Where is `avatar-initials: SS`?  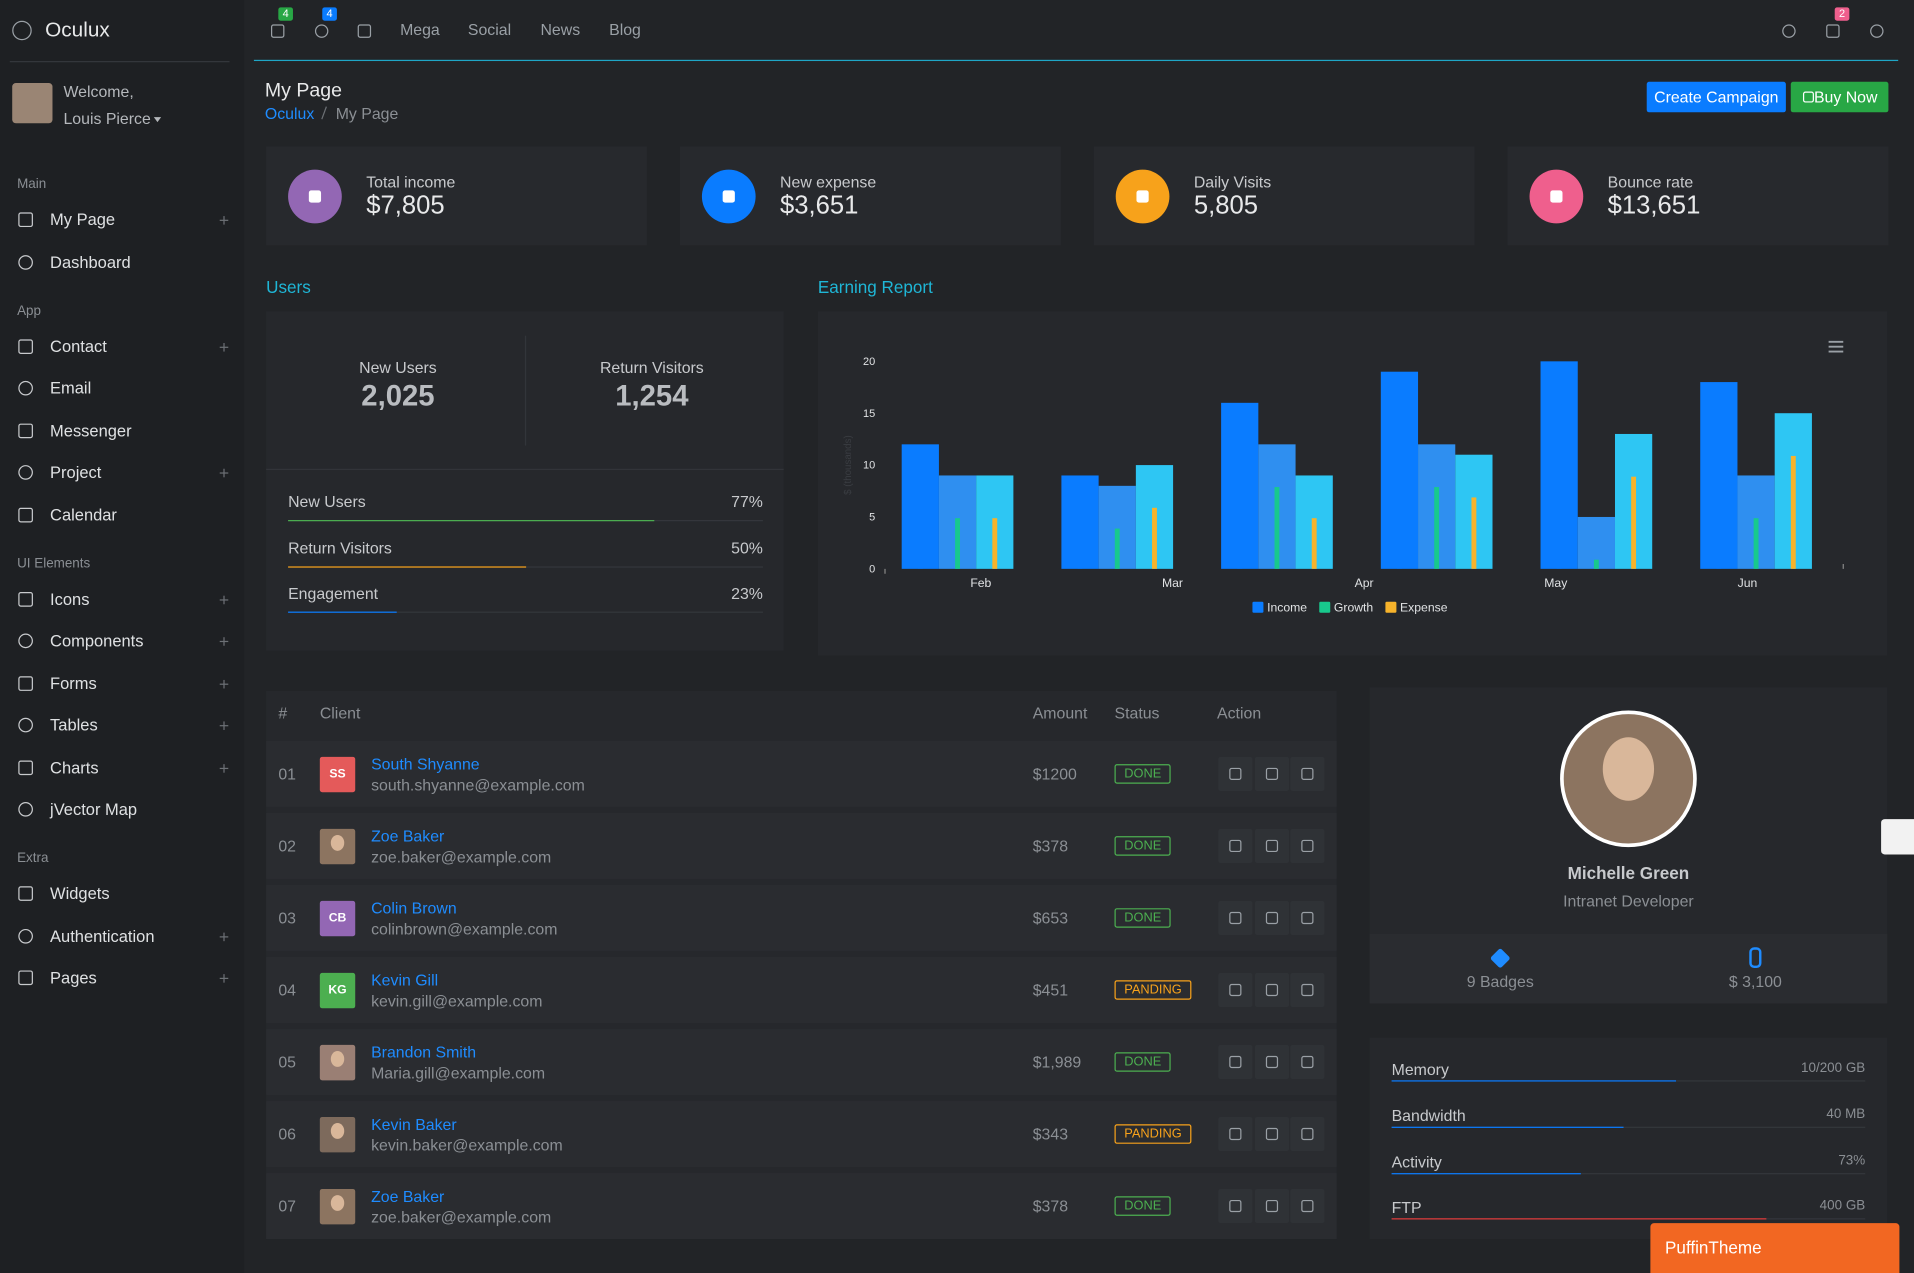
avatar-initials: SS is located at coordinates (337, 774).